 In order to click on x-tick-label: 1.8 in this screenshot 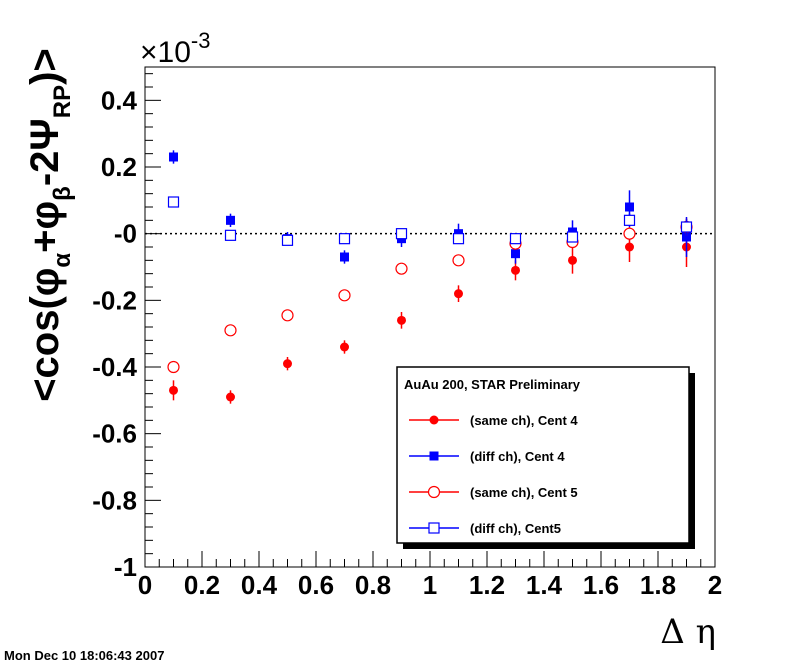, I will do `click(658, 585)`.